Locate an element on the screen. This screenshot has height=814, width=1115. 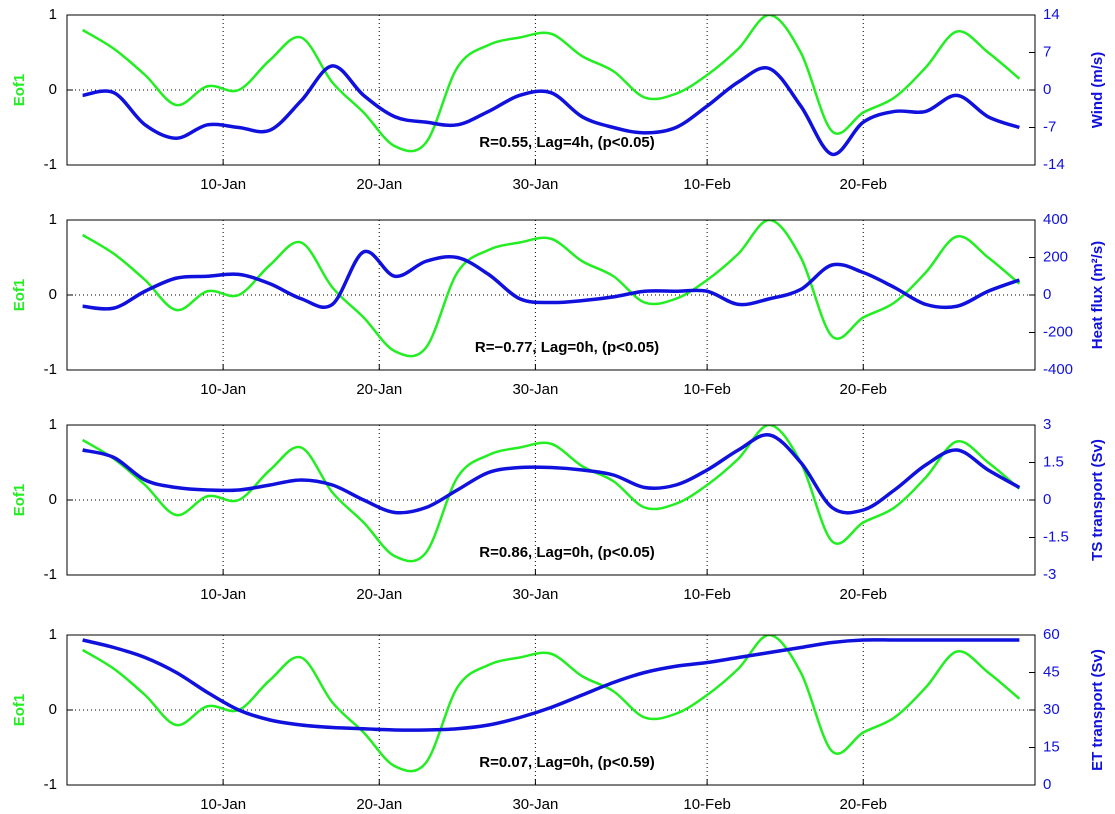
y2-tick-label: 1.5 is located at coordinates (1053, 461).